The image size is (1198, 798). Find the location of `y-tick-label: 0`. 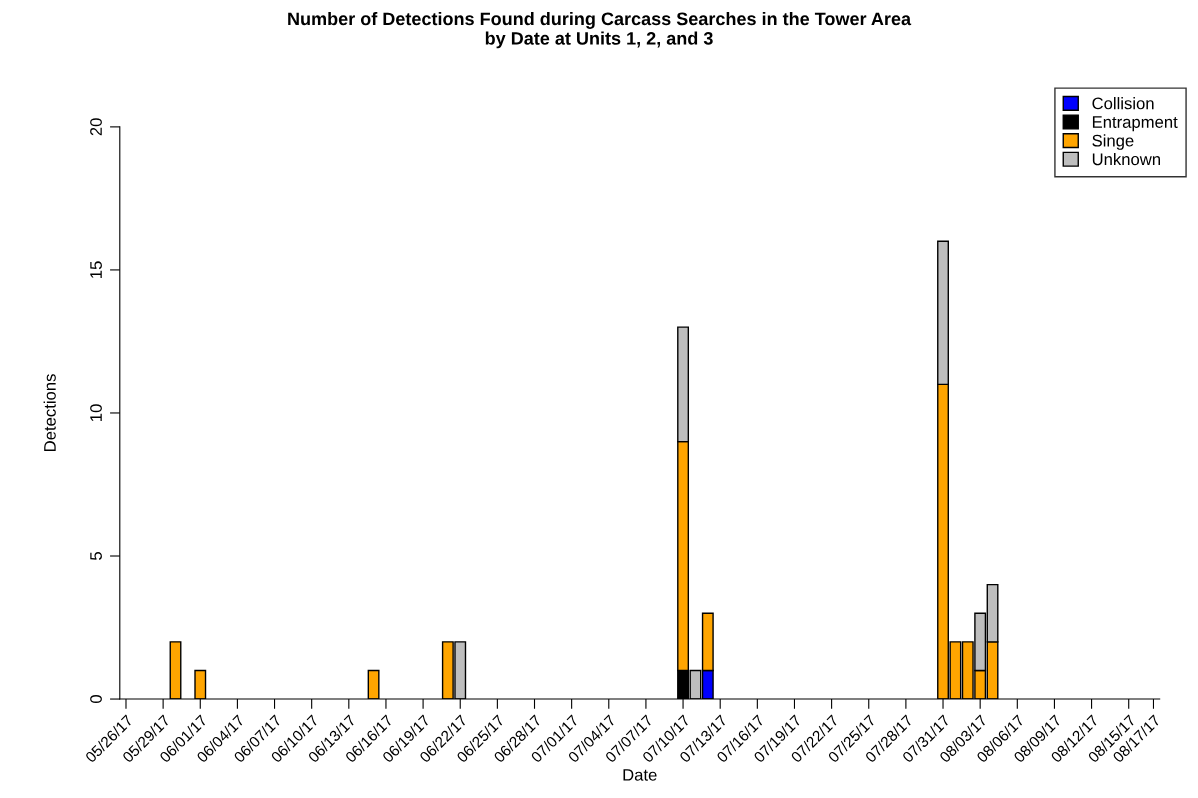

y-tick-label: 0 is located at coordinates (96, 699).